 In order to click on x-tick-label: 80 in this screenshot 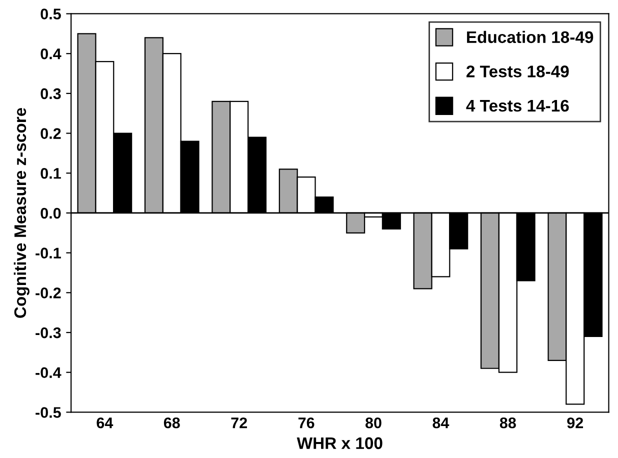, I will do `click(373, 422)`.